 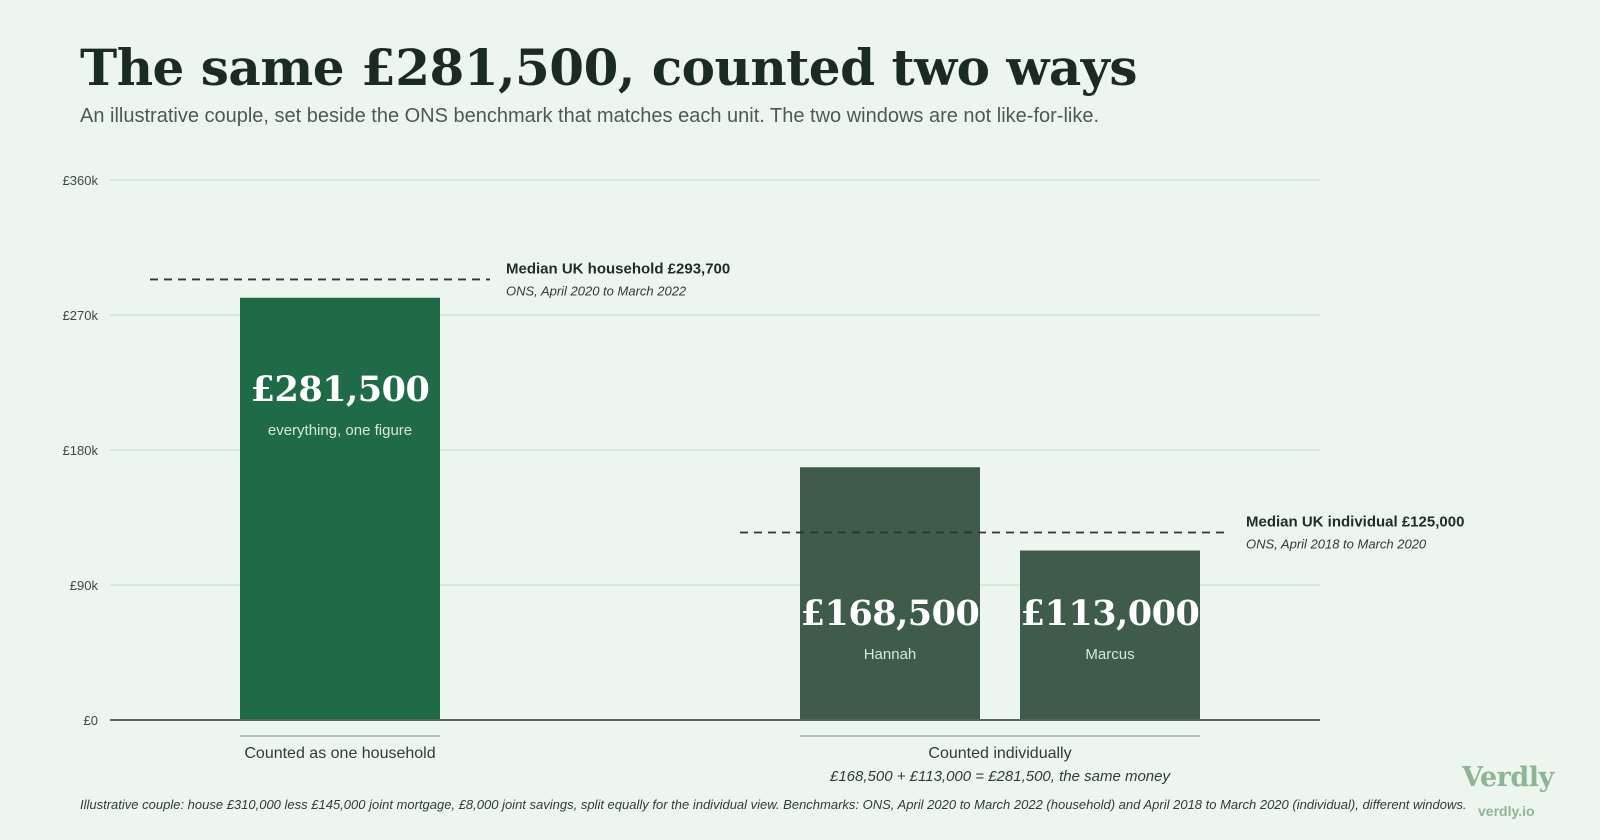 I want to click on bar-caption: Hannah, so click(x=890, y=654).